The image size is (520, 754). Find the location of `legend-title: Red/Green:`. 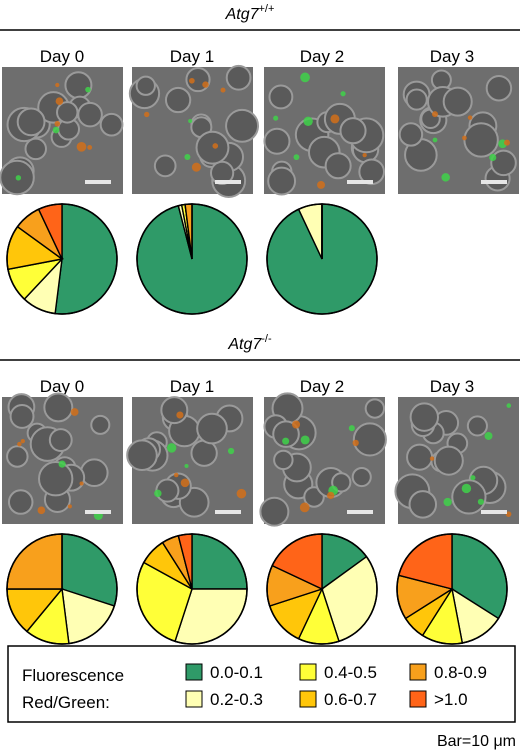

legend-title: Red/Green: is located at coordinates (66, 702).